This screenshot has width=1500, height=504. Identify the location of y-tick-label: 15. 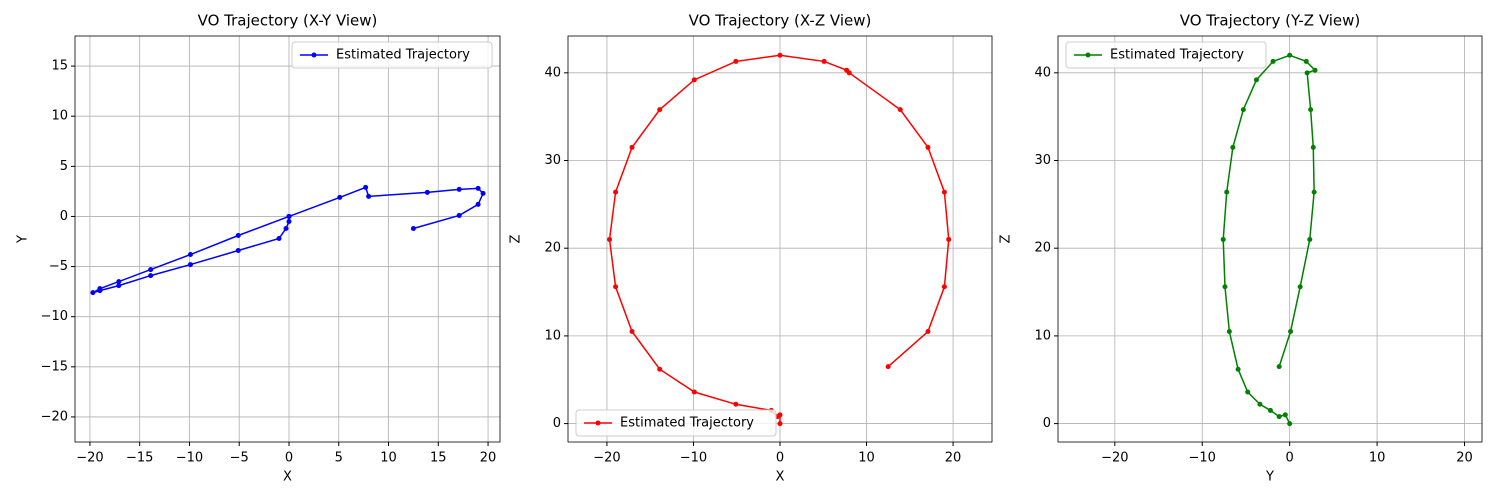
(59, 66).